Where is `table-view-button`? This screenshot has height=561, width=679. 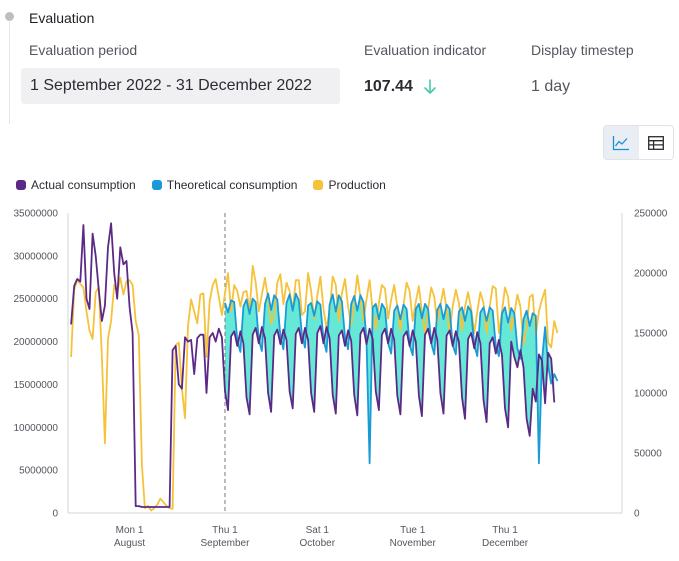
table-view-button is located at coordinates (656, 142).